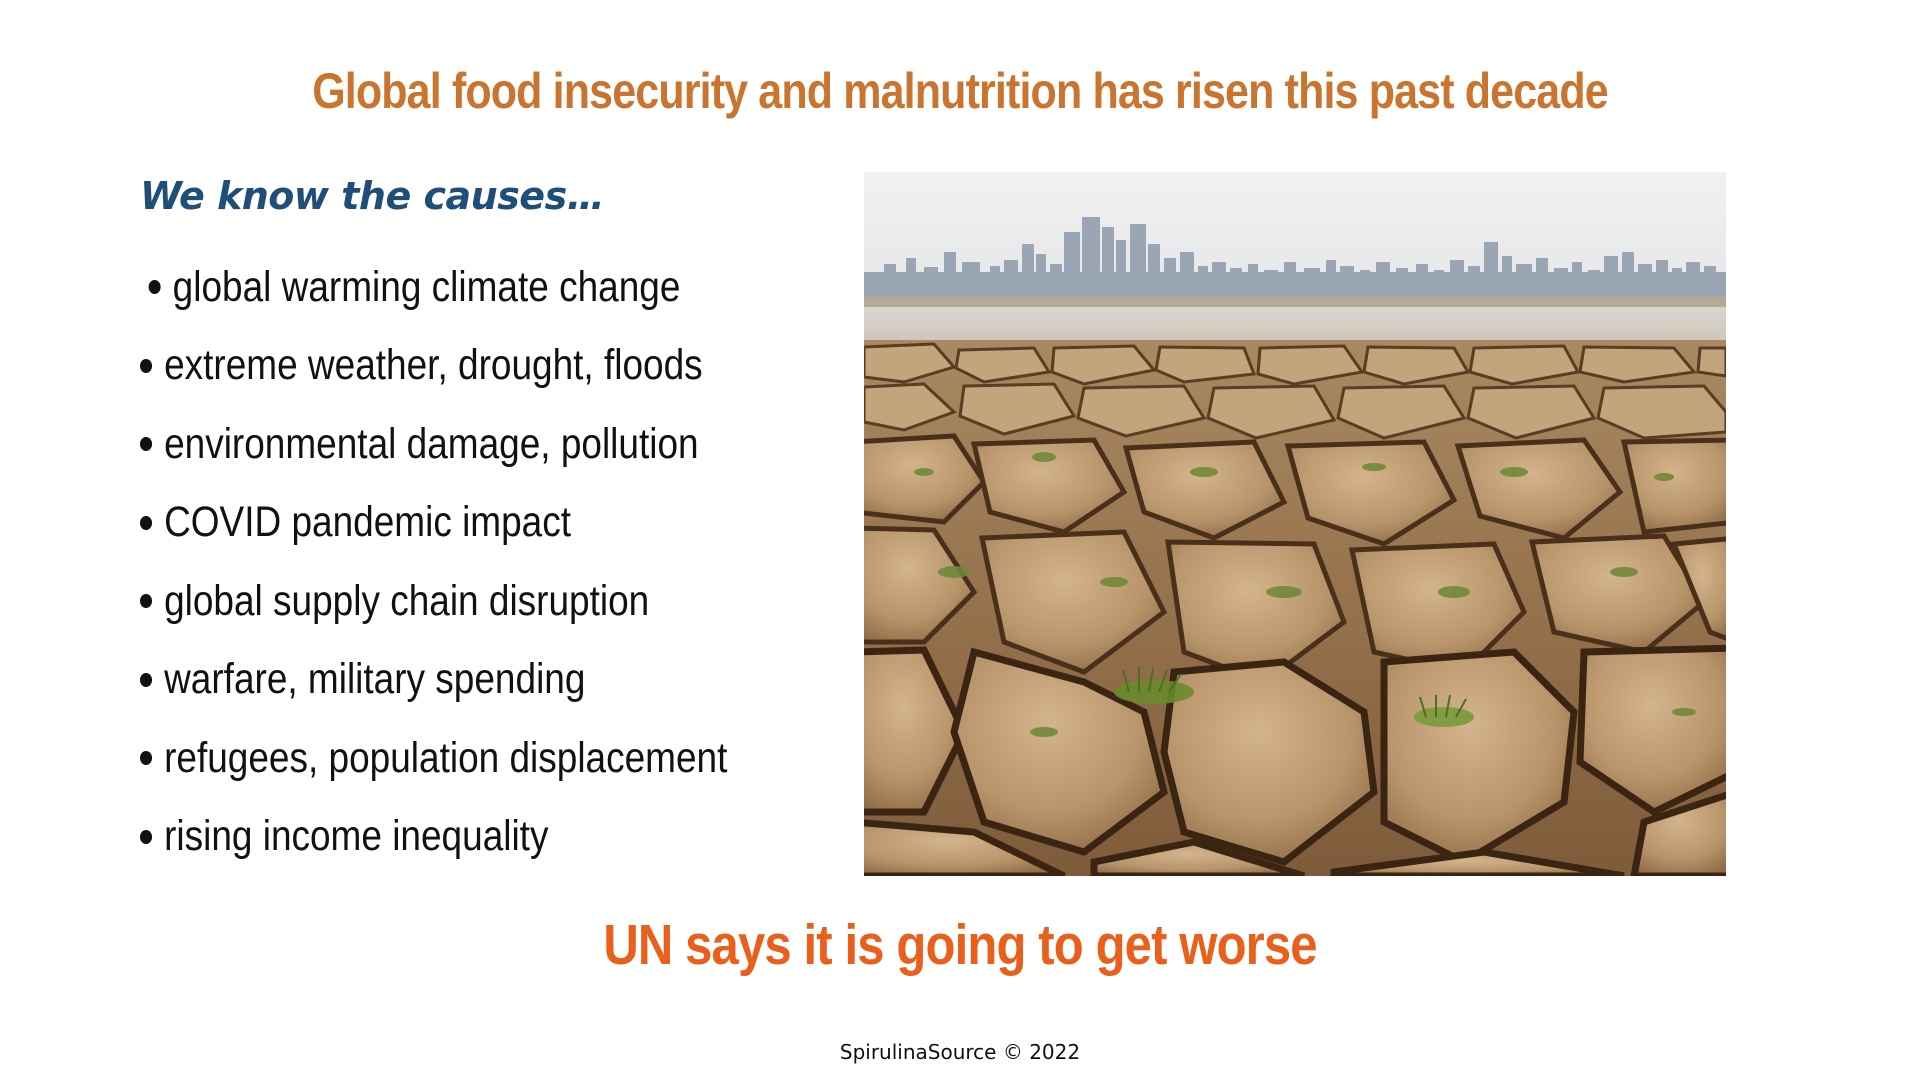 The width and height of the screenshot is (1920, 1080). I want to click on bullet-item: global warming climate change, so click(433, 287).